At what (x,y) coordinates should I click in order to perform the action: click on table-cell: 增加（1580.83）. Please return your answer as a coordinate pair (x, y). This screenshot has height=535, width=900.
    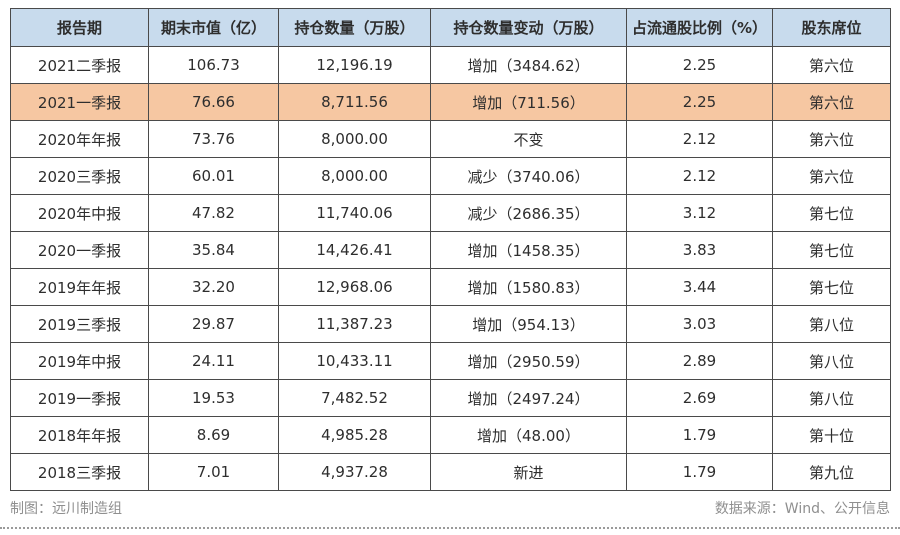
    Looking at the image, I should click on (528, 287).